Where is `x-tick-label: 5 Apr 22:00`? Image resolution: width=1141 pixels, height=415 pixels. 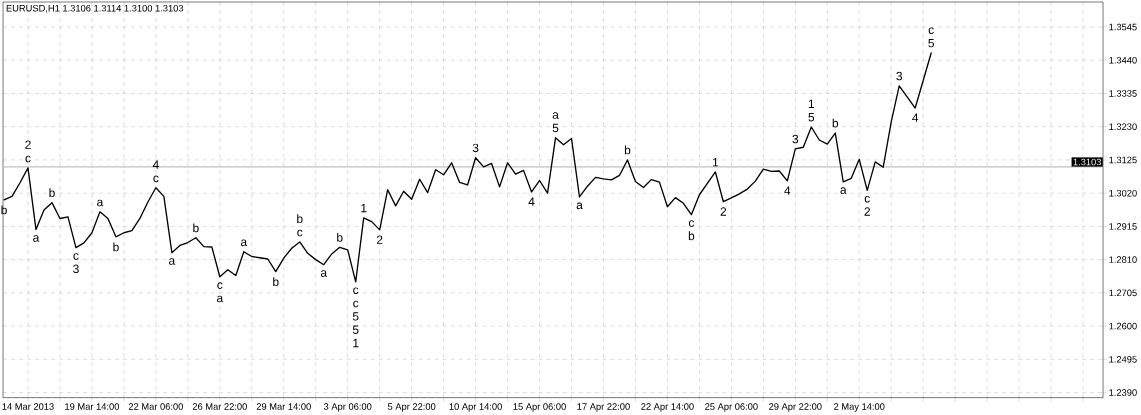
x-tick-label: 5 Apr 22:00 is located at coordinates (411, 407).